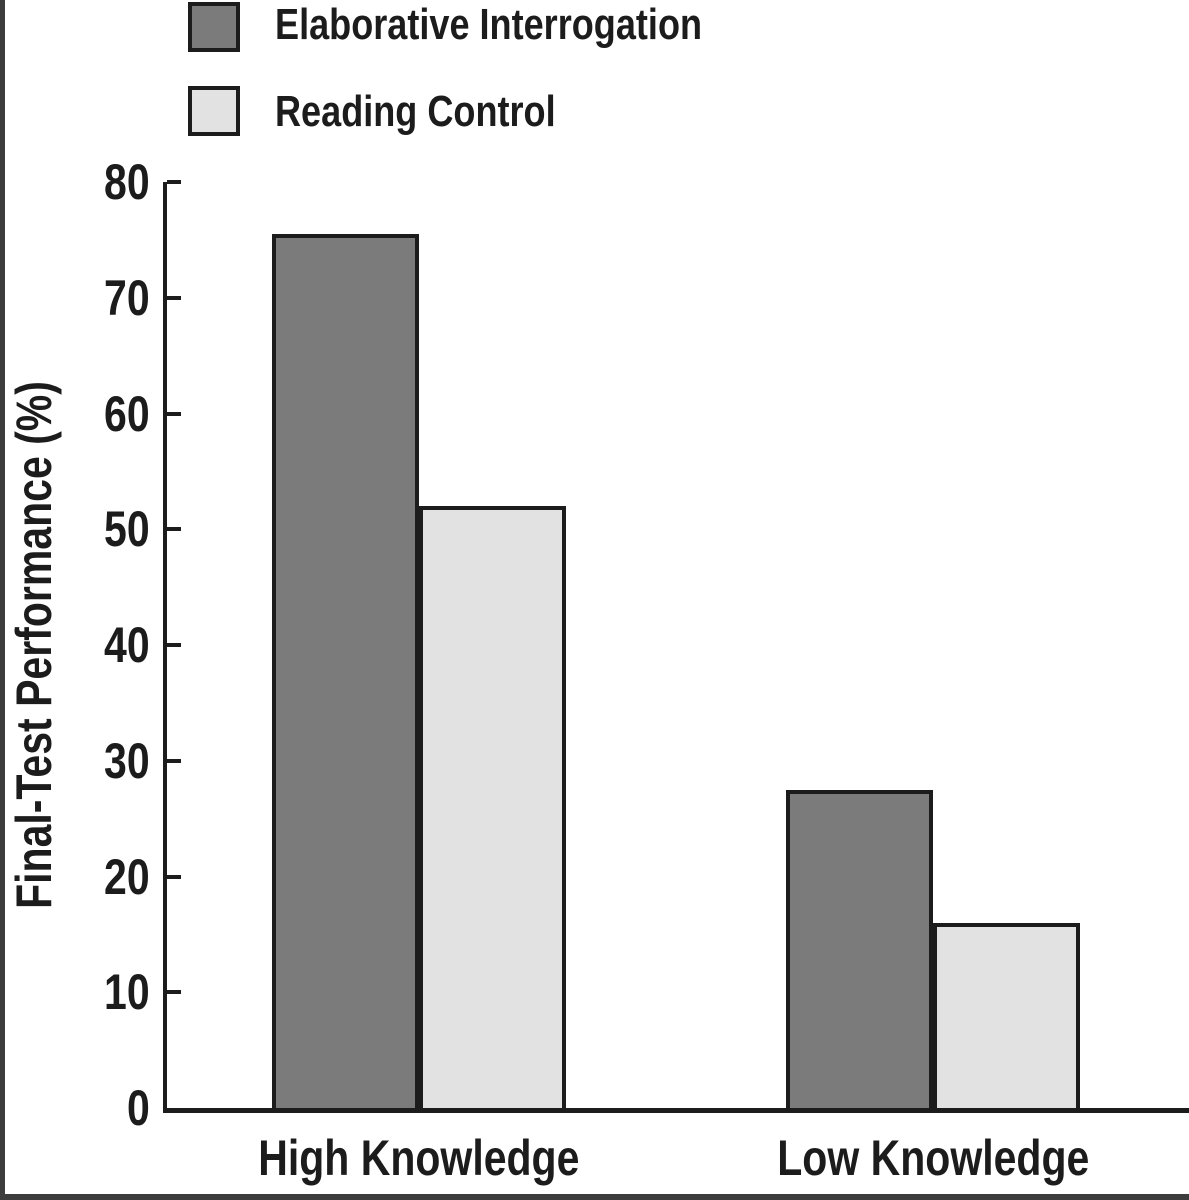 The width and height of the screenshot is (1189, 1200). Describe the element at coordinates (676, 1110) in the screenshot. I see `x-axis-line` at that location.